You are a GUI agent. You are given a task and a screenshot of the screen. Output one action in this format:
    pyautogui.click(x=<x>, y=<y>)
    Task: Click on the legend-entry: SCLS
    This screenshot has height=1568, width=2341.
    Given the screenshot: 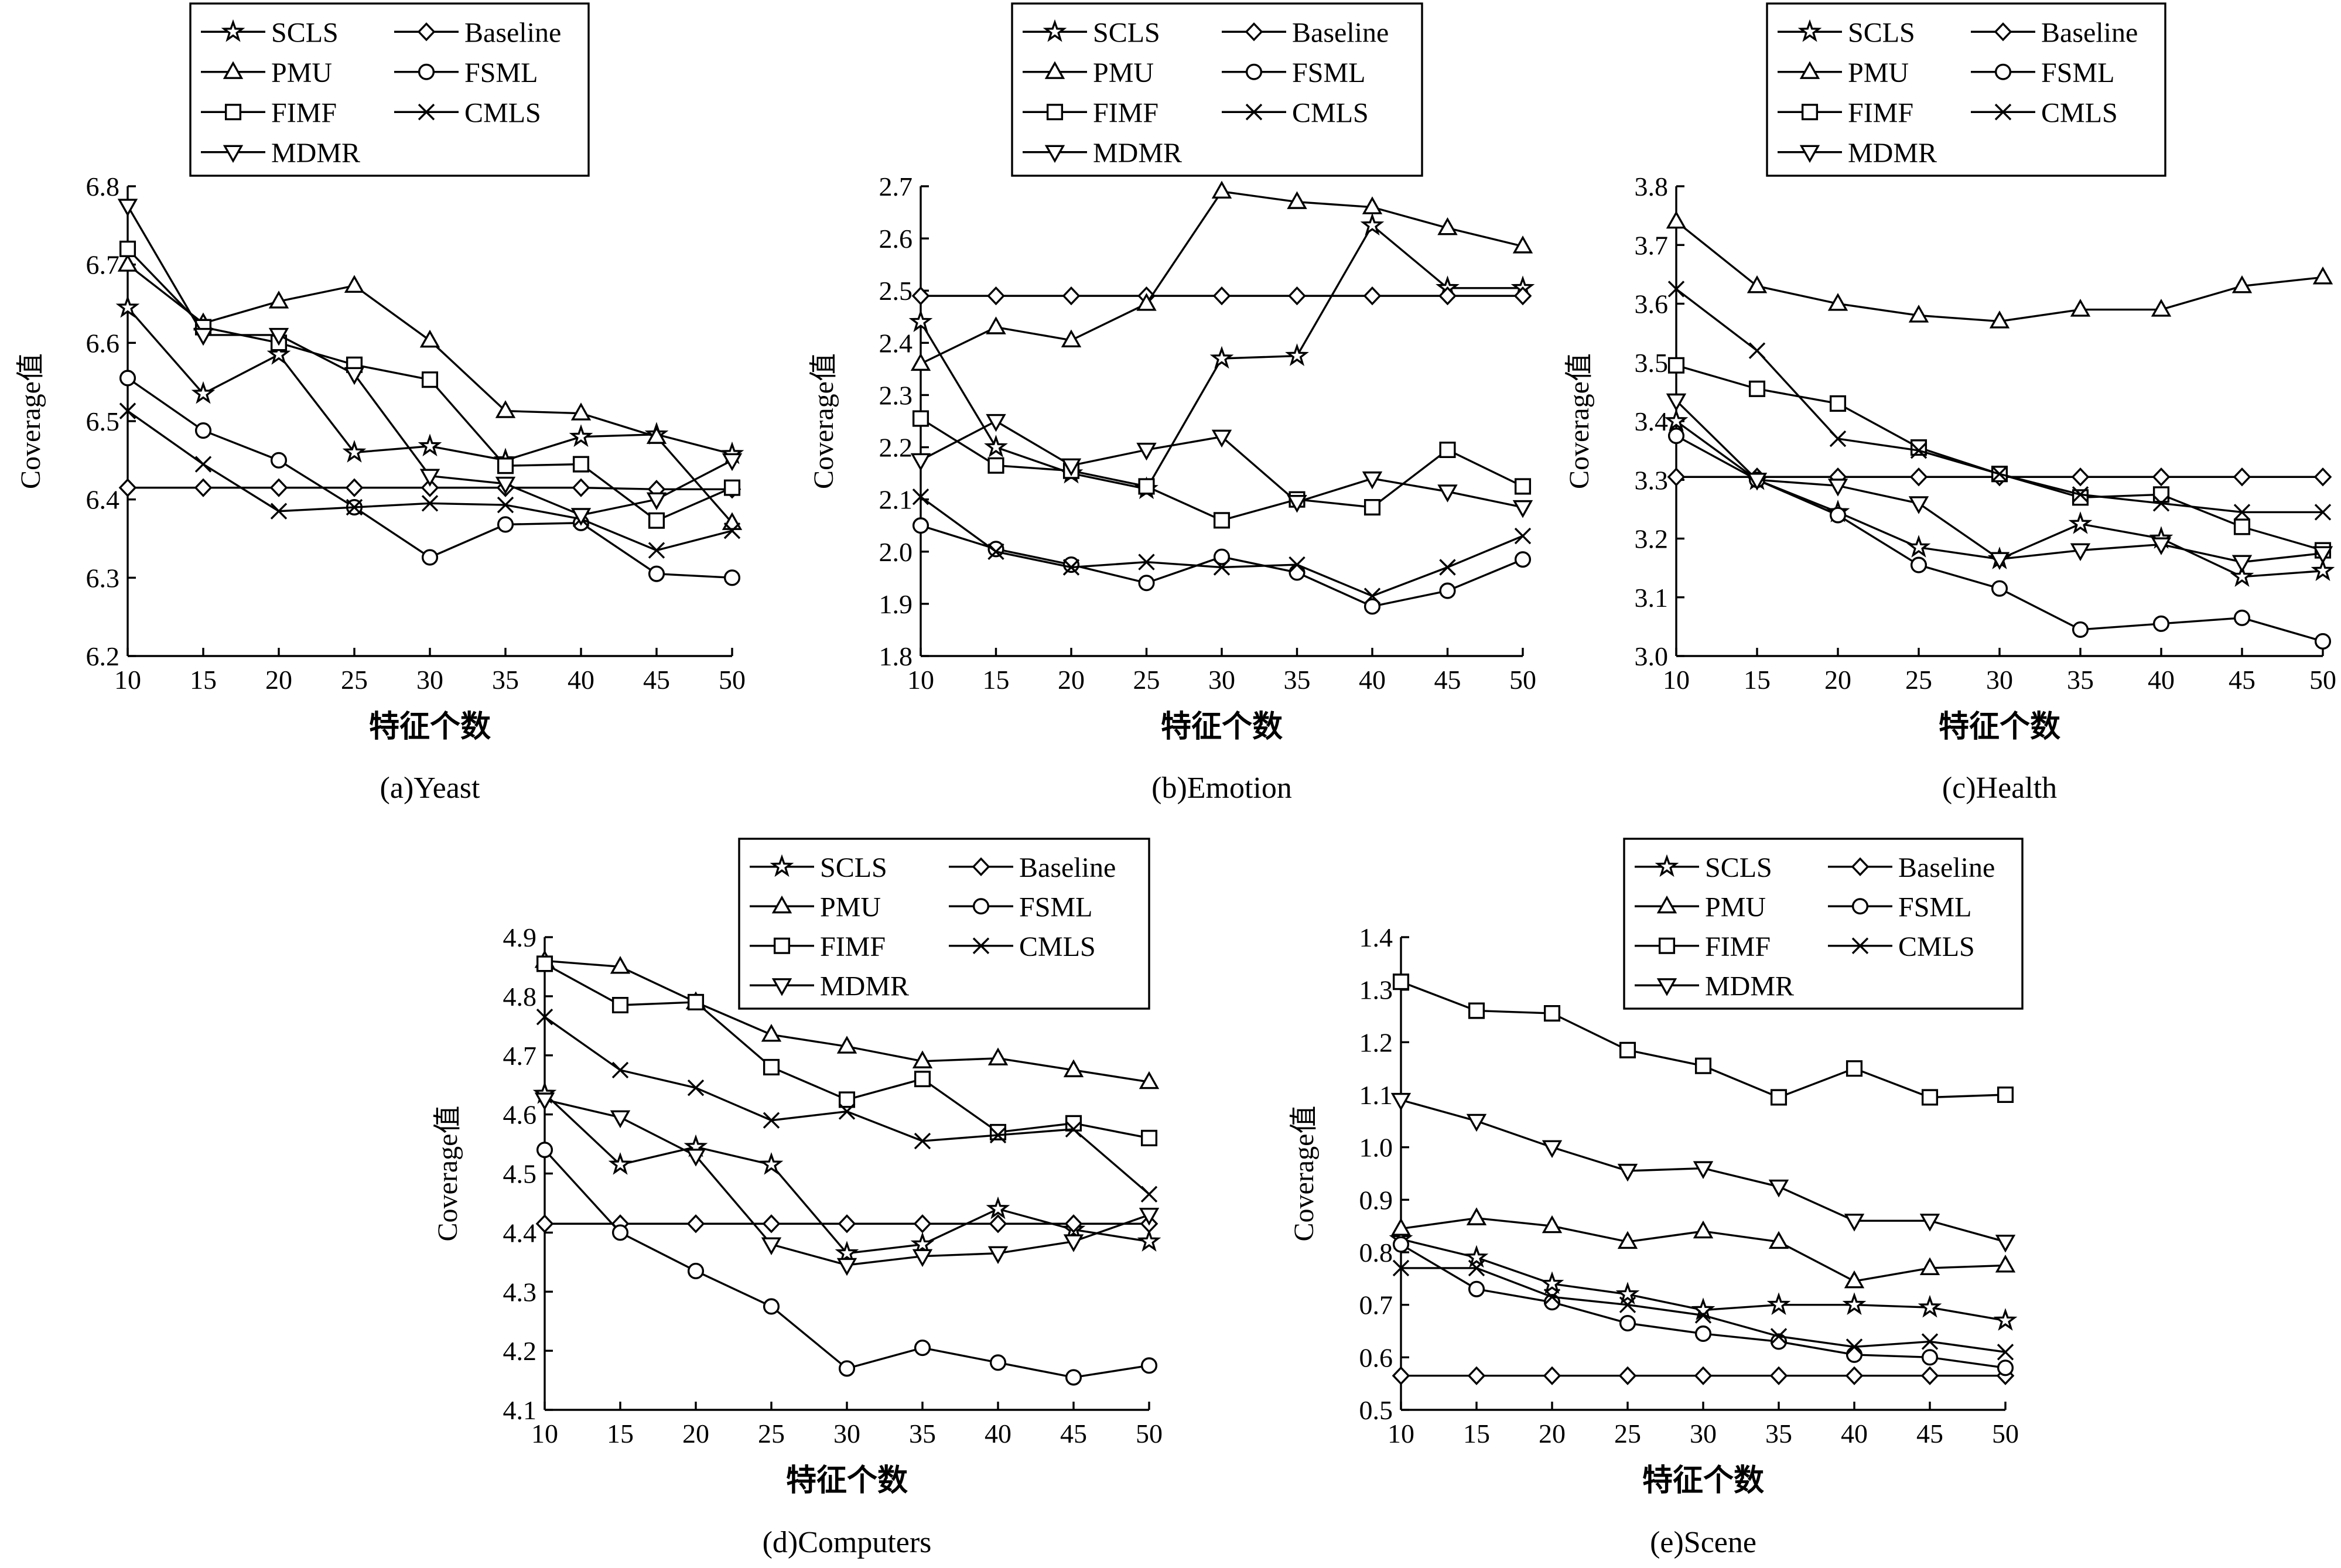 What is the action you would take?
    pyautogui.click(x=818, y=867)
    